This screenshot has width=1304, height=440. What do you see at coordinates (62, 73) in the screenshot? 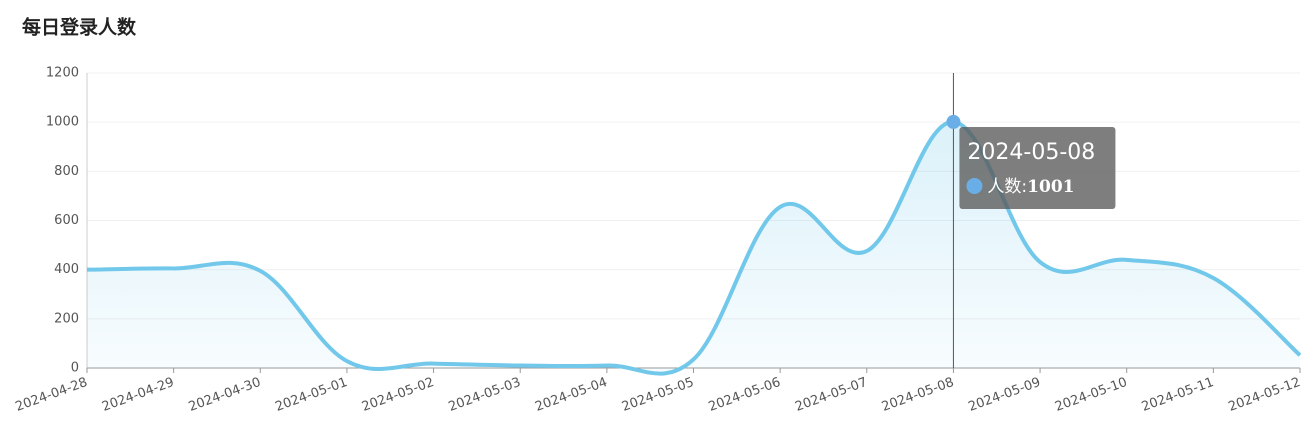
I see `y-tick-label: 1200` at bounding box center [62, 73].